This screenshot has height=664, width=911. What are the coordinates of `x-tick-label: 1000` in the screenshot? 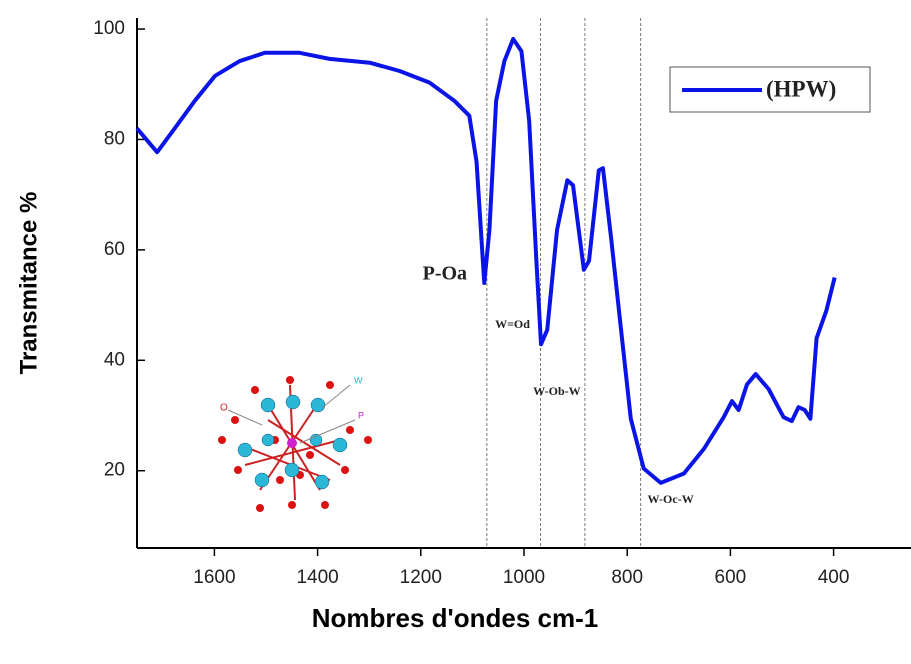 It's located at (524, 577).